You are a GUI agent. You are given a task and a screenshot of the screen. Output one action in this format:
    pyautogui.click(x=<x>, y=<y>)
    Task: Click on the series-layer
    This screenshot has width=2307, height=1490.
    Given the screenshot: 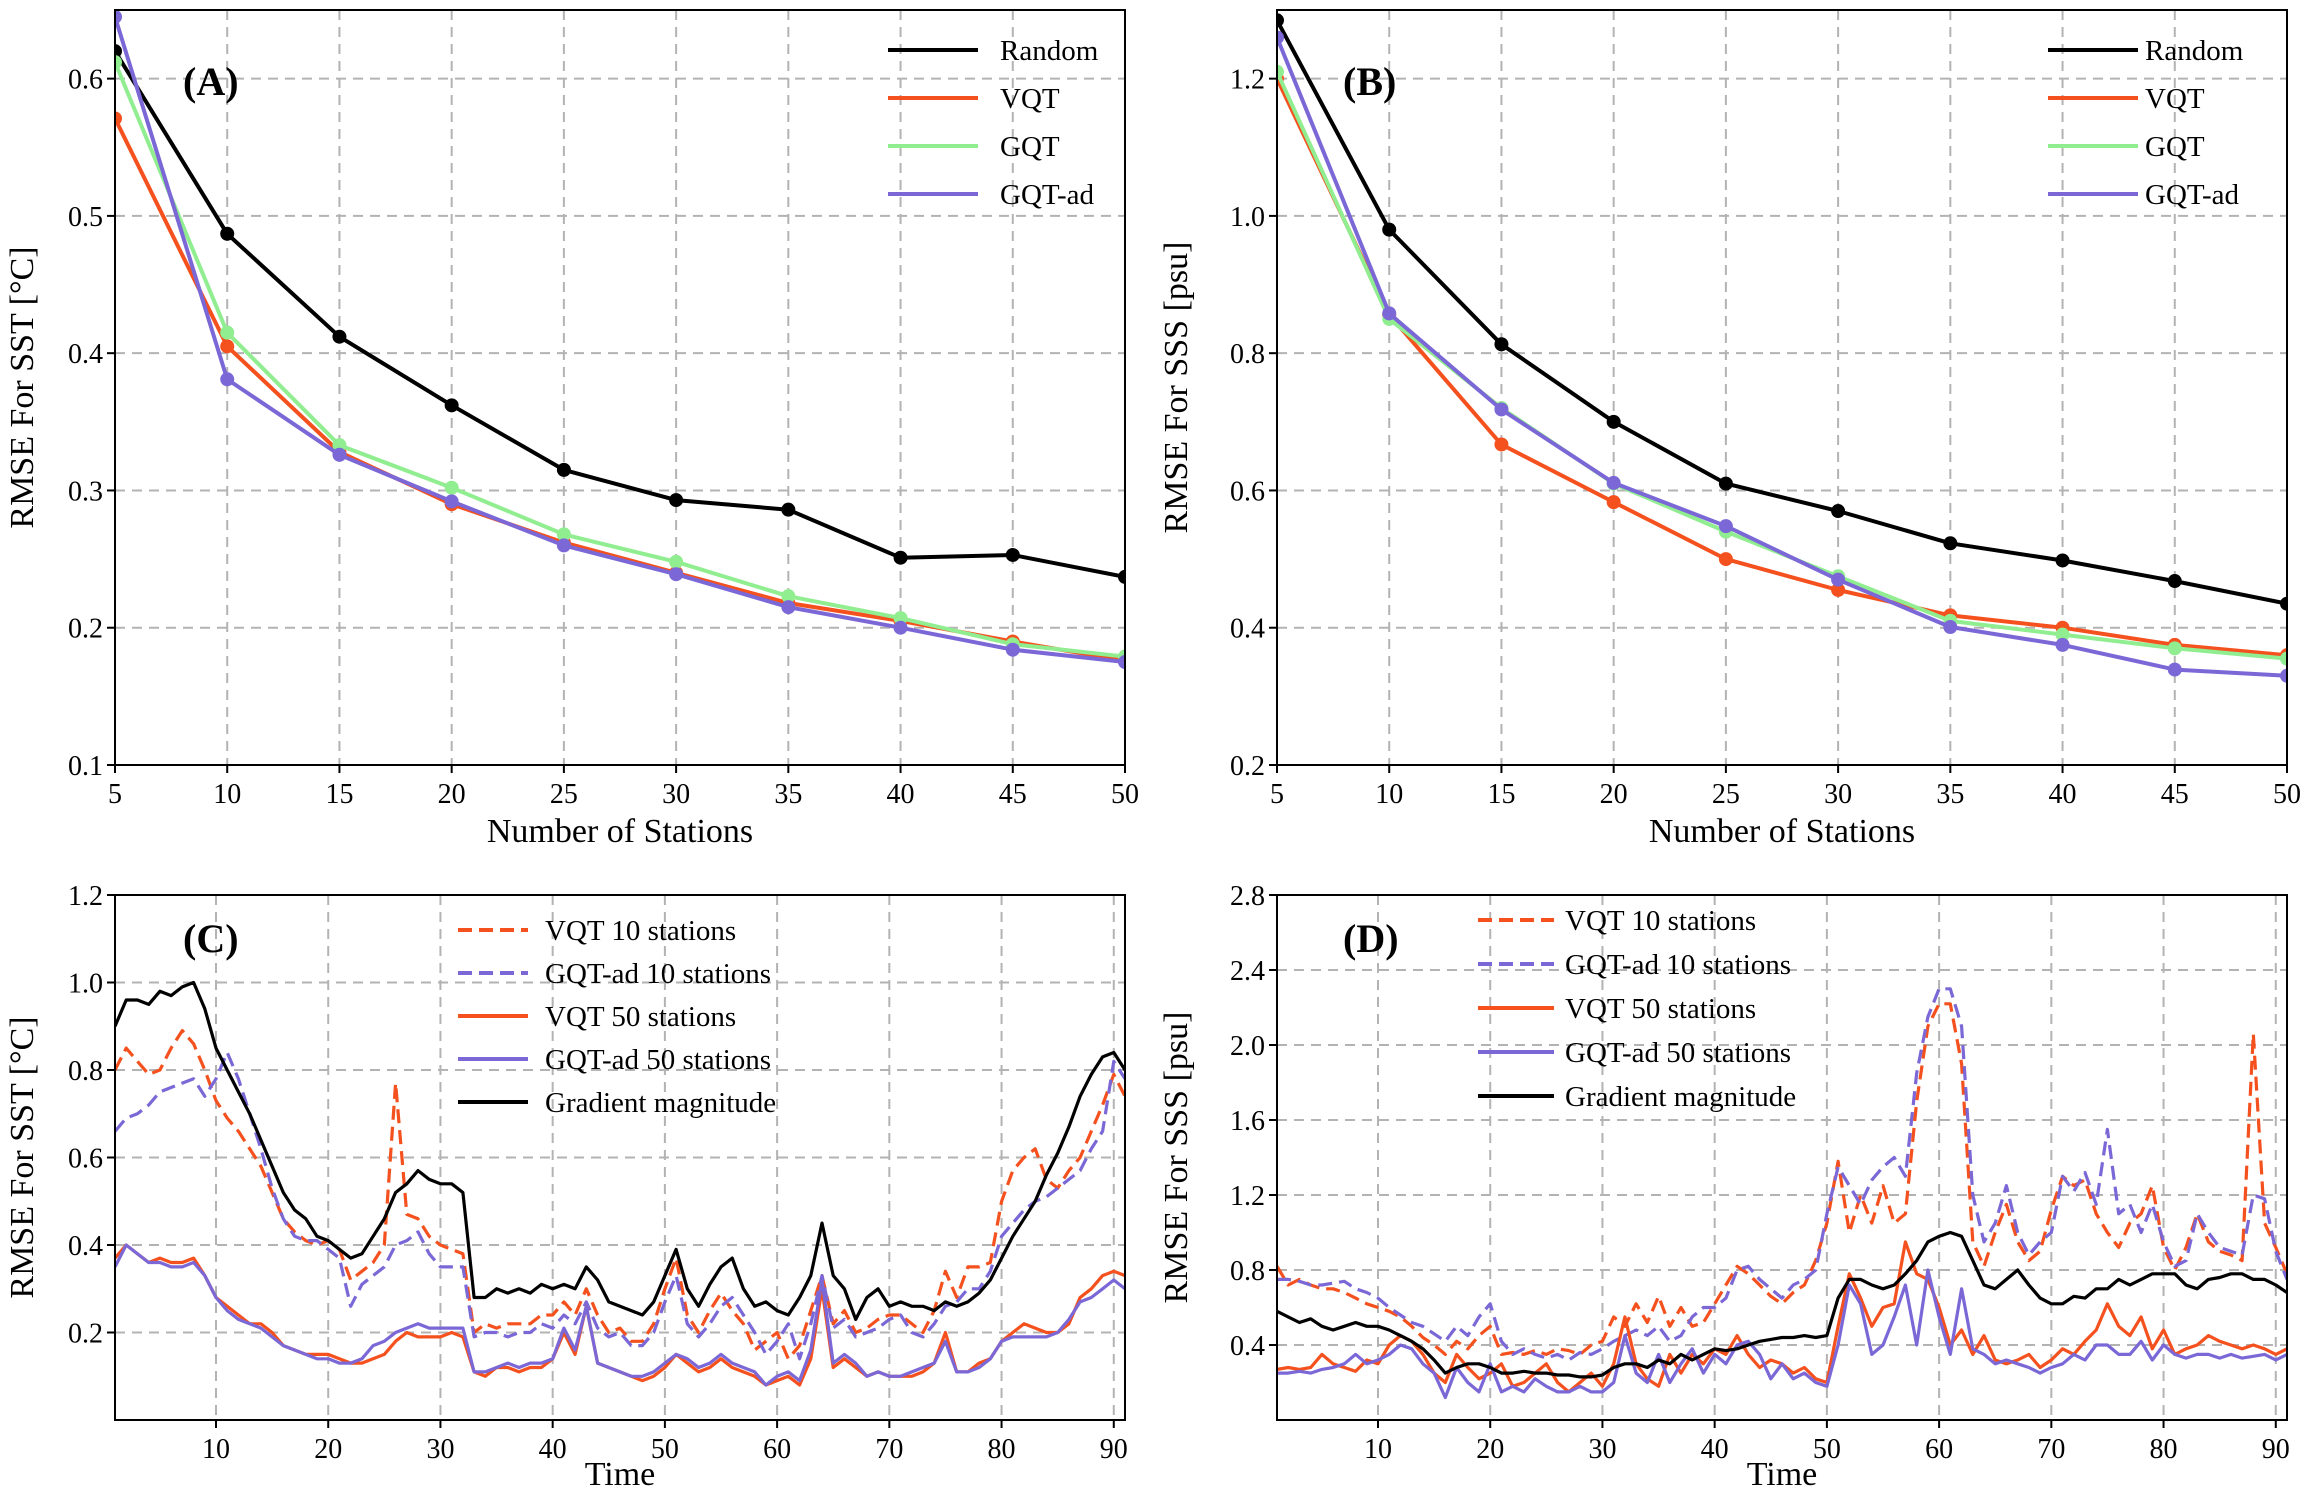 What is the action you would take?
    pyautogui.click(x=1782, y=1193)
    